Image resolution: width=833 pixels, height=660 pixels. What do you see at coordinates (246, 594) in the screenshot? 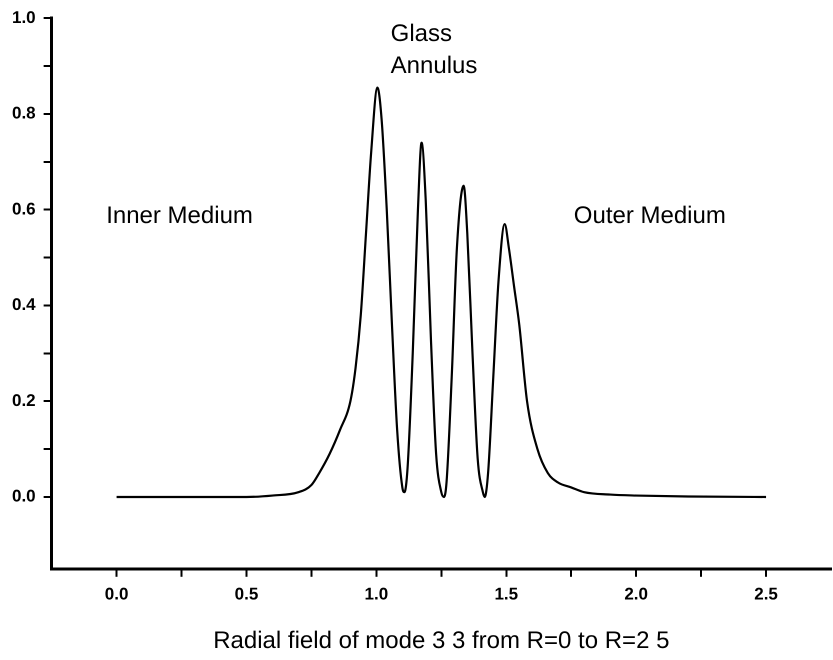
I see `x-tick-label: 0.5` at bounding box center [246, 594].